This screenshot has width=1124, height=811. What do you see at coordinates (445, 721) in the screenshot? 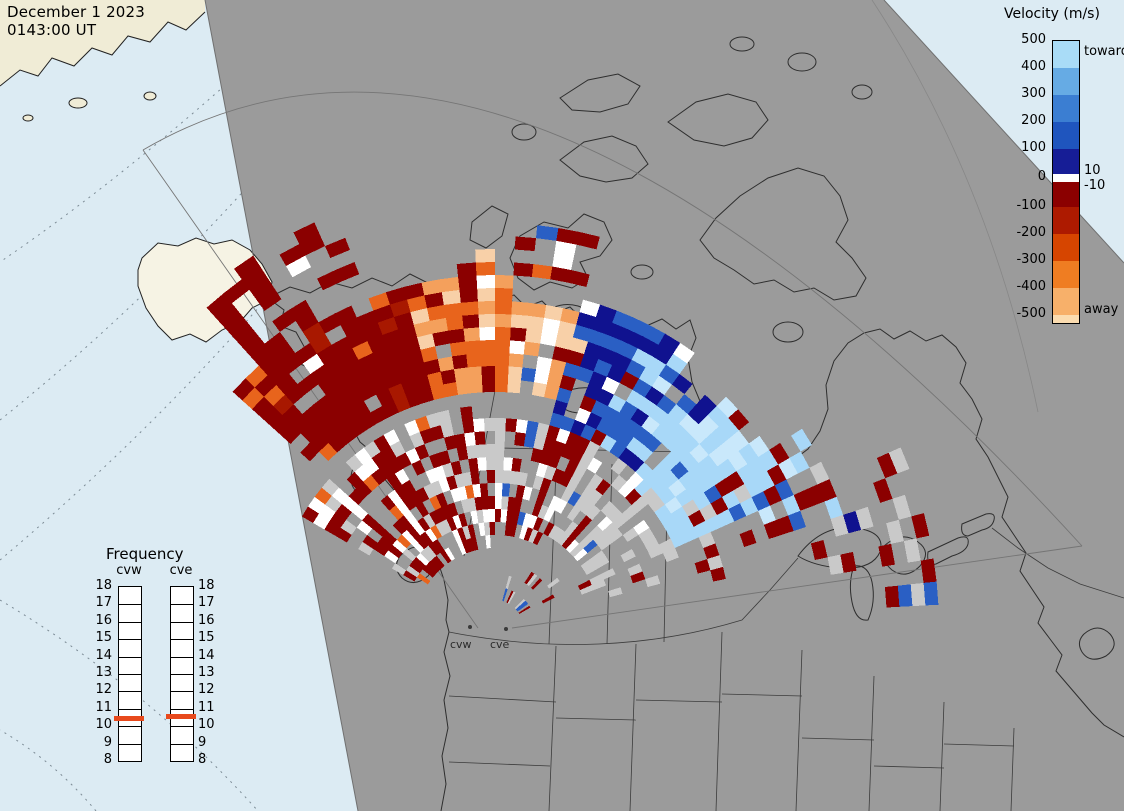
I see `path-us-west-coast` at bounding box center [445, 721].